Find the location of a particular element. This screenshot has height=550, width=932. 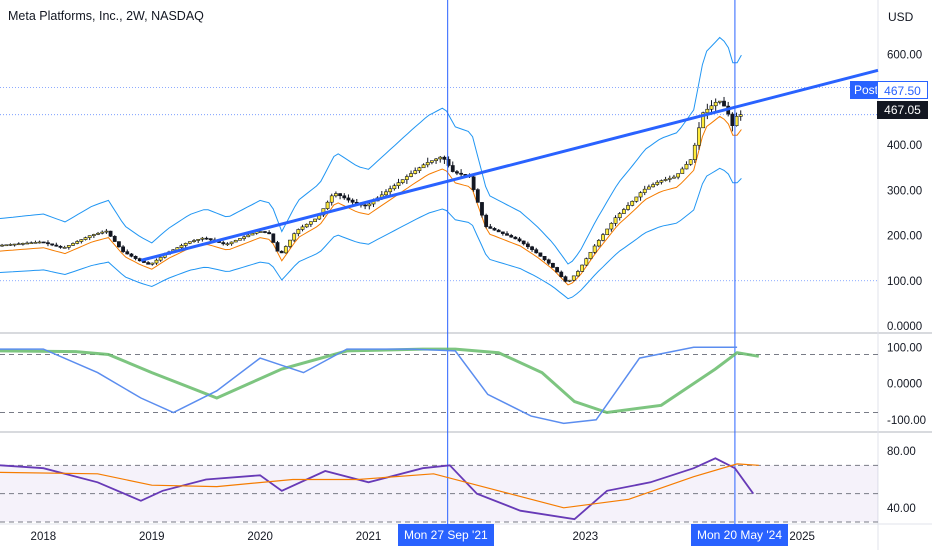

time-axis-tick-label: 2019 is located at coordinates (152, 537).